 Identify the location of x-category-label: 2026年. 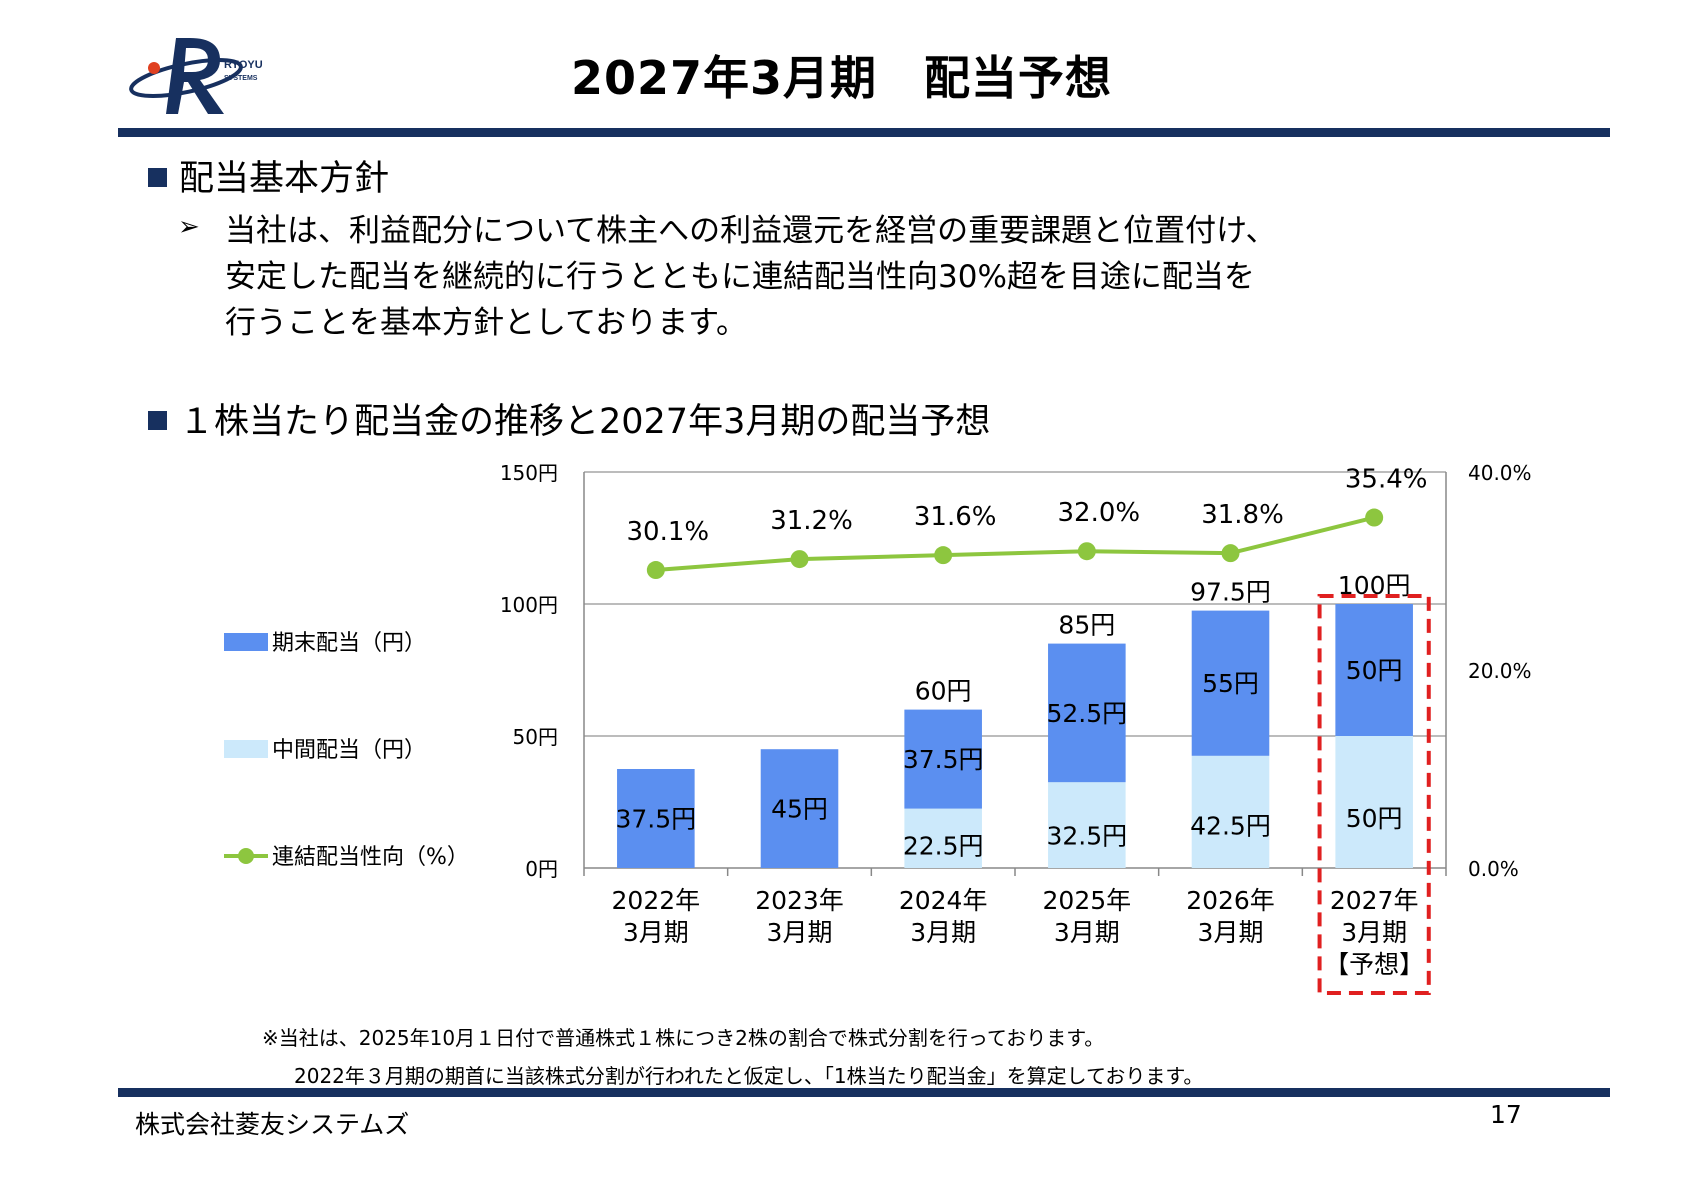
(1230, 900).